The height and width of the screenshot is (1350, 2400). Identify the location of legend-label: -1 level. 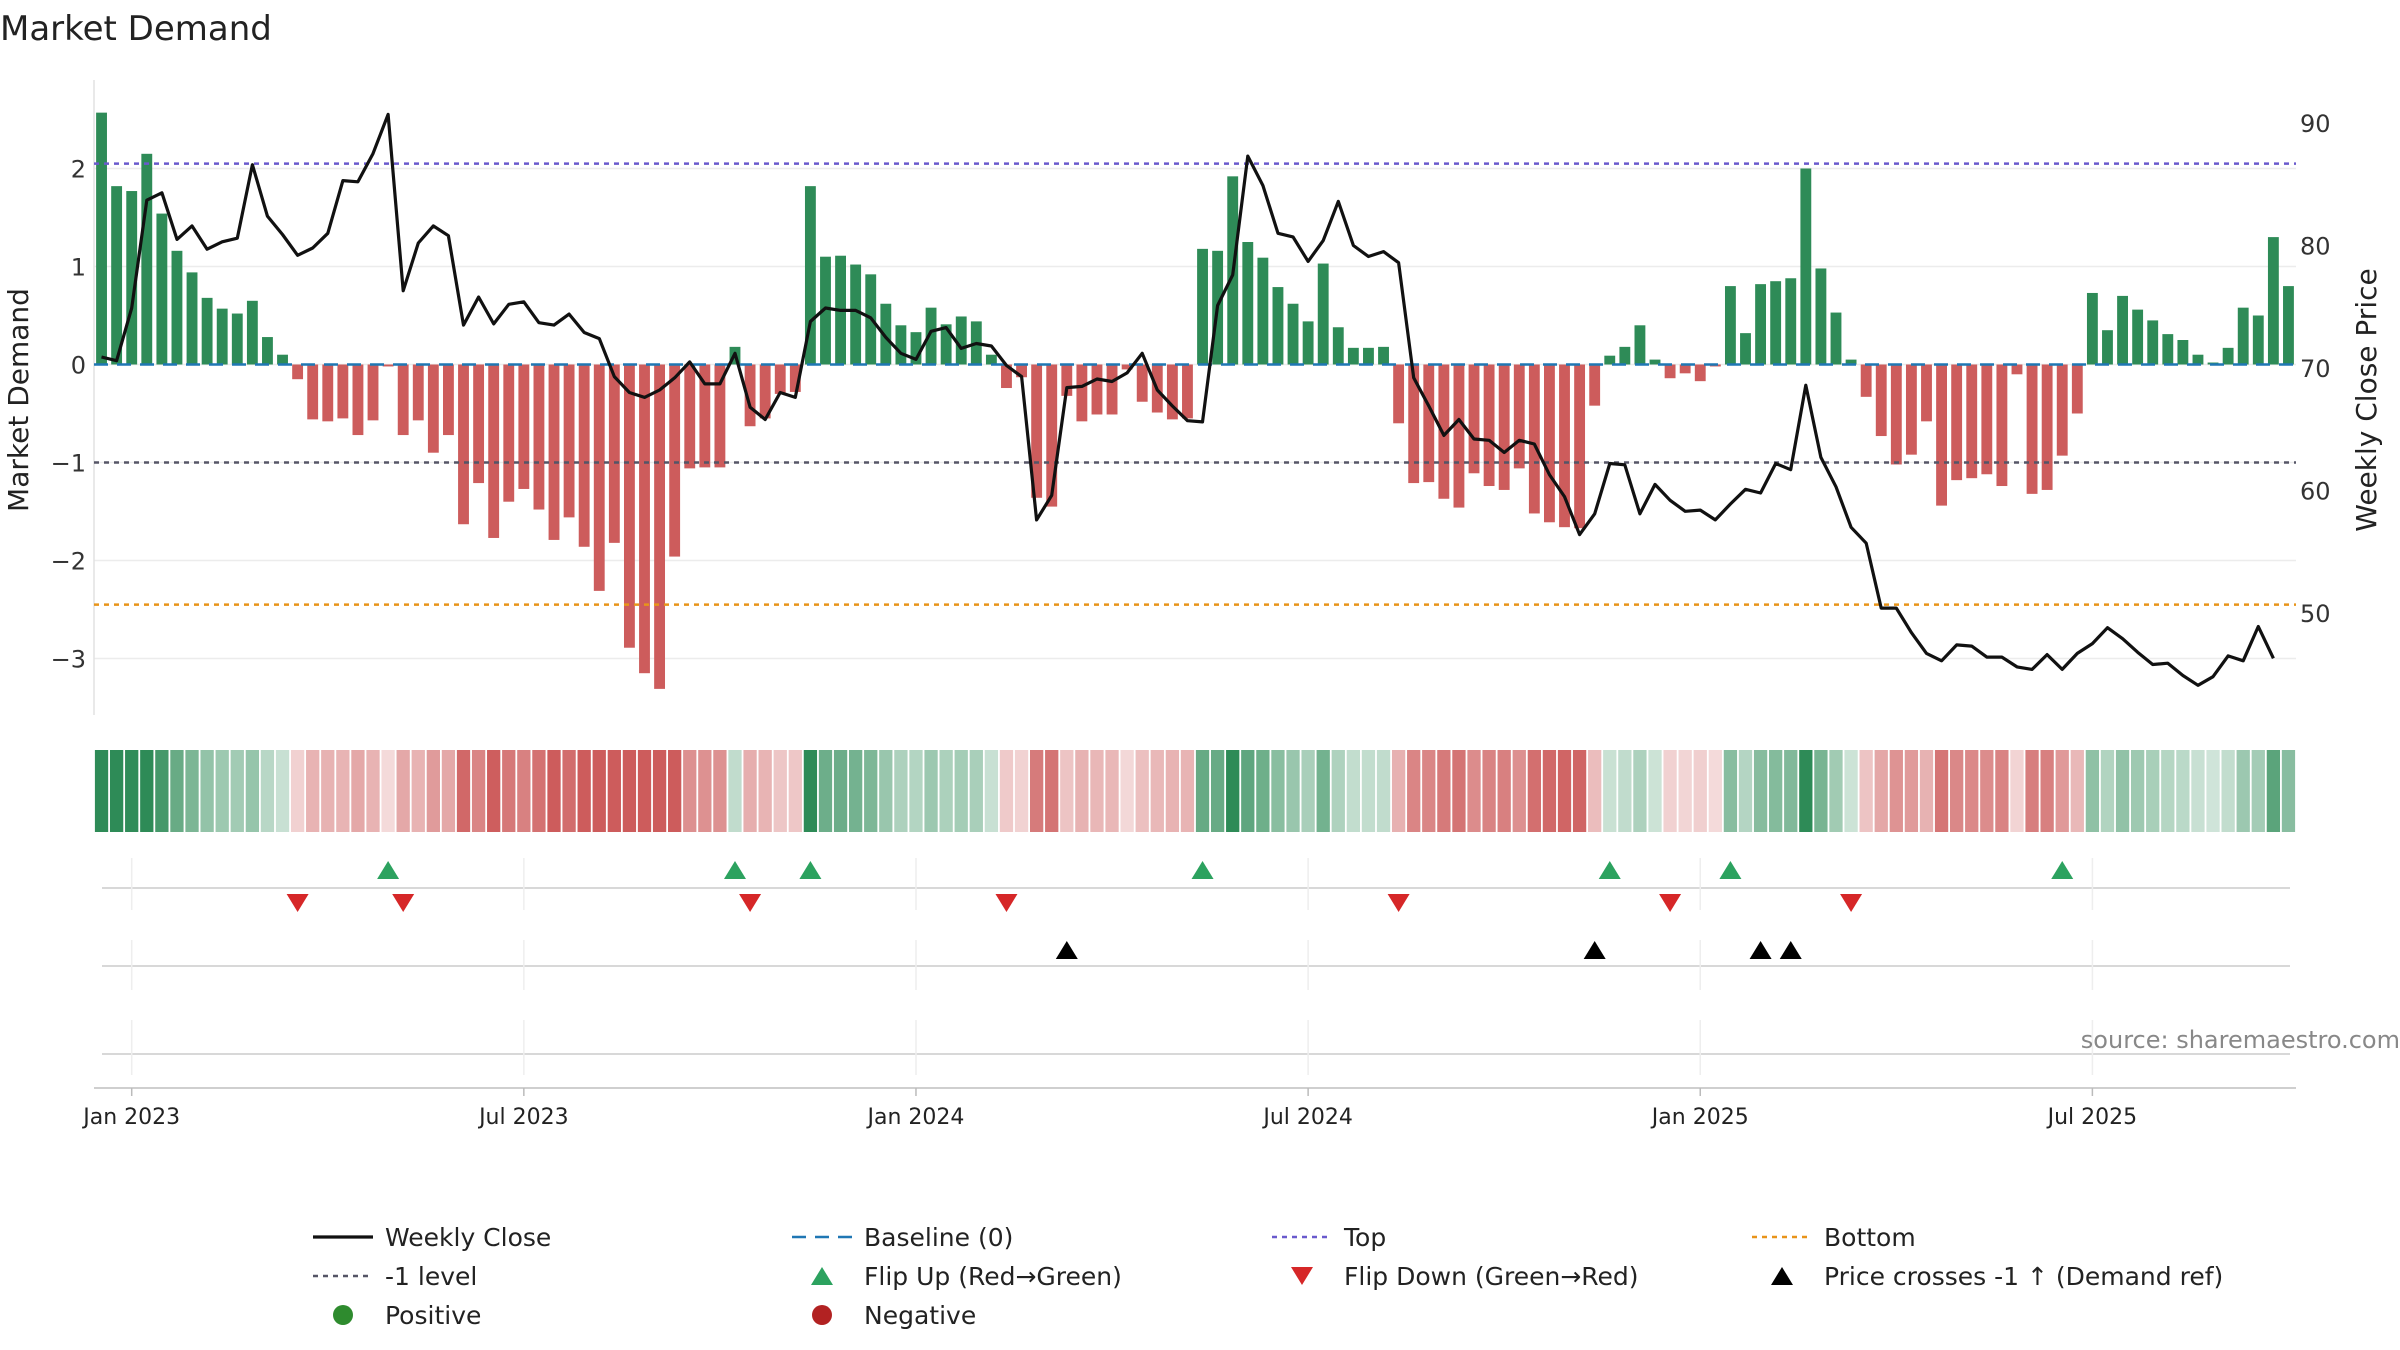
(431, 1276).